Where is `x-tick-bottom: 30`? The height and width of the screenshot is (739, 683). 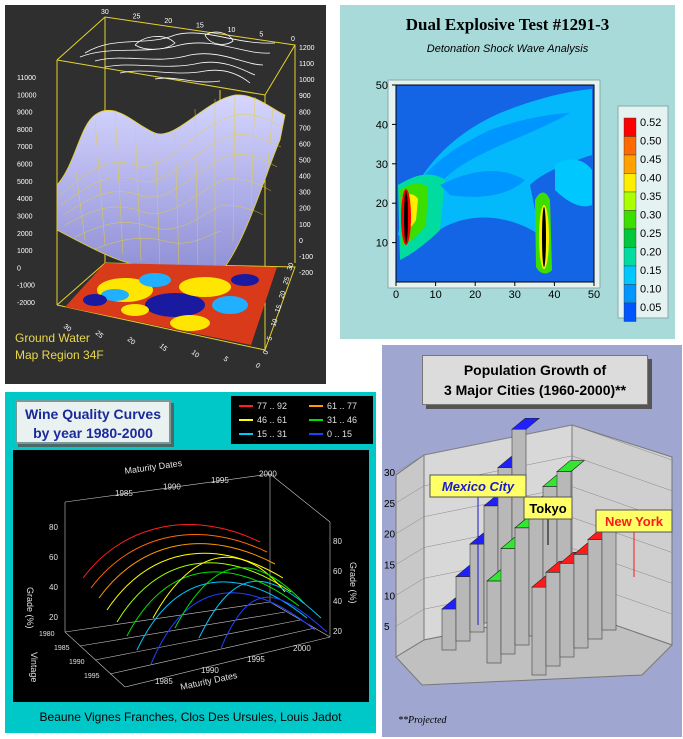 x-tick-bottom: 30 is located at coordinates (67, 328).